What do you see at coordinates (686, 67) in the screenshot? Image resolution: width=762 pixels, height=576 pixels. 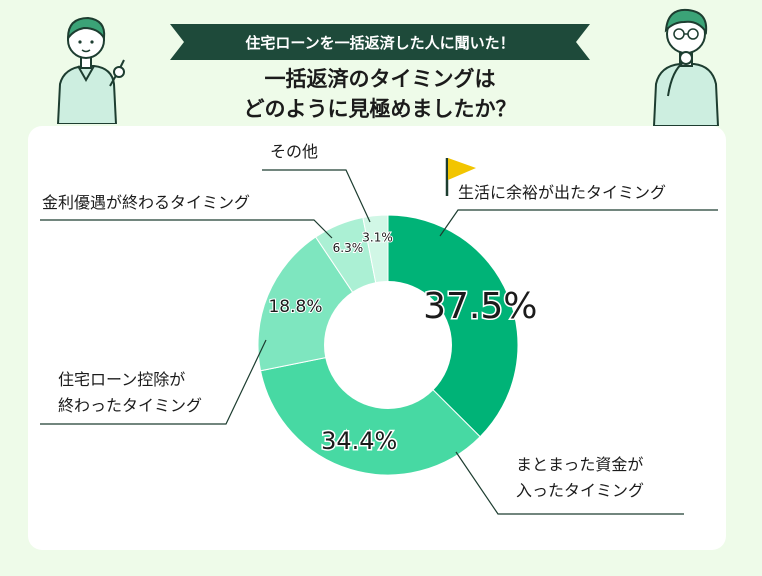 I see `thinking-person-illustration` at bounding box center [686, 67].